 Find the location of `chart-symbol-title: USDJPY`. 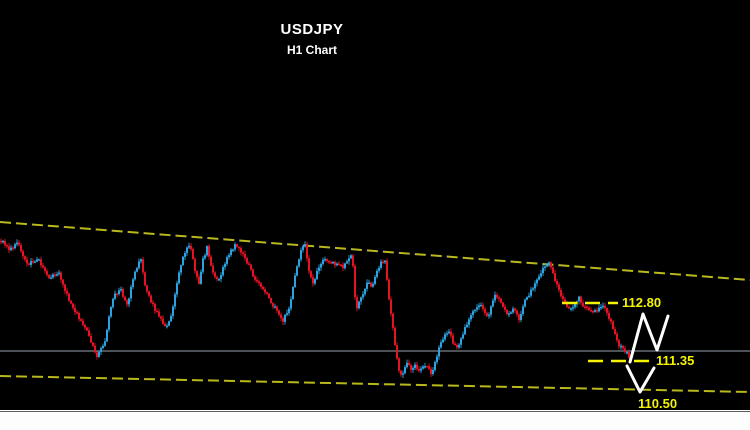

chart-symbol-title: USDJPY is located at coordinates (312, 29).